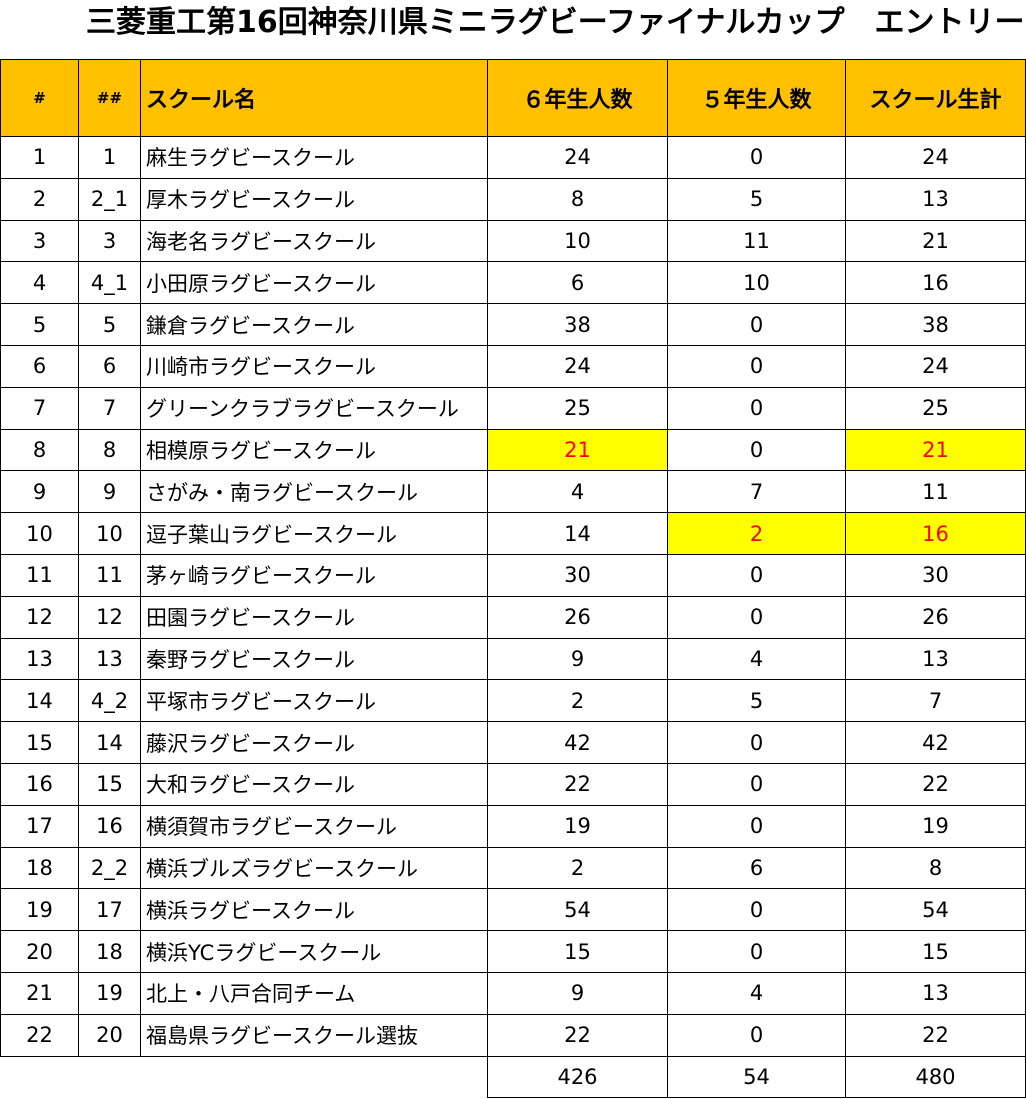 The width and height of the screenshot is (1026, 1099). I want to click on cell-num: 15, so click(39, 742).